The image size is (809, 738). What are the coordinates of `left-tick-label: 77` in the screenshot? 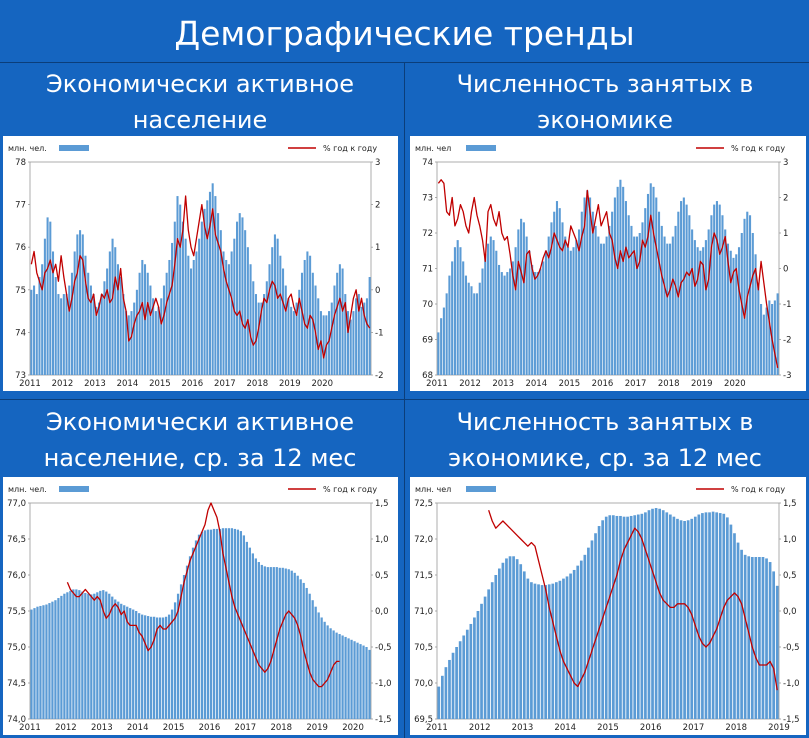 It's located at (20, 206).